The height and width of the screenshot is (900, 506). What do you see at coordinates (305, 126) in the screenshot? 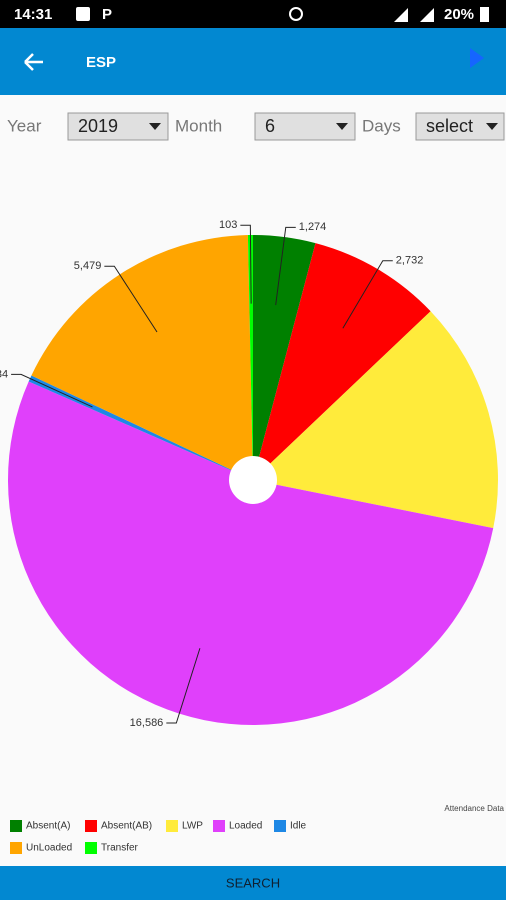
I see `month-spinner` at bounding box center [305, 126].